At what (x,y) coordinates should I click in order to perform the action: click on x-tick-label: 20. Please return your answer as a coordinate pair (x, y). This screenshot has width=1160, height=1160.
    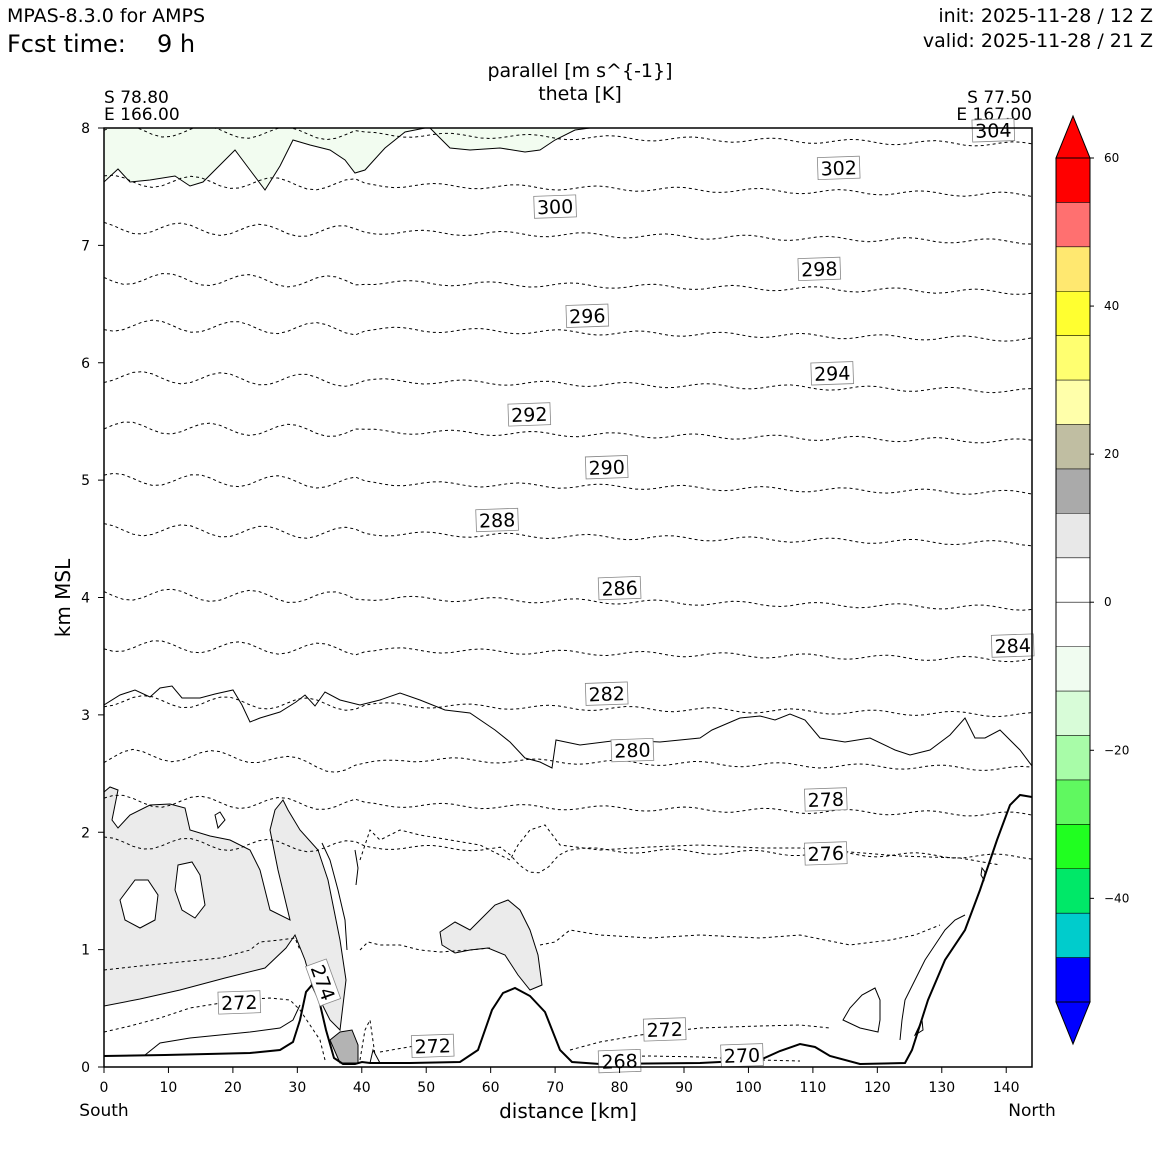
    Looking at the image, I should click on (233, 1088).